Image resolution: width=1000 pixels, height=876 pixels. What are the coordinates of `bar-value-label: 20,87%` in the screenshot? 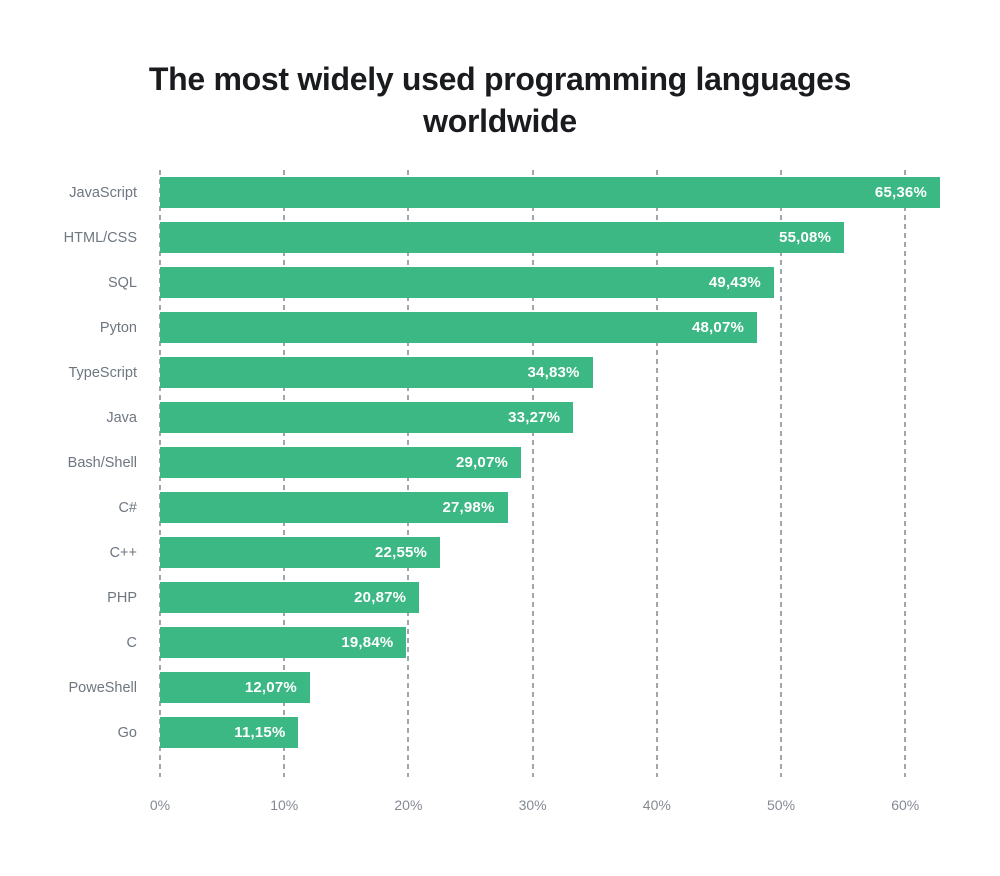 It's located at (380, 597).